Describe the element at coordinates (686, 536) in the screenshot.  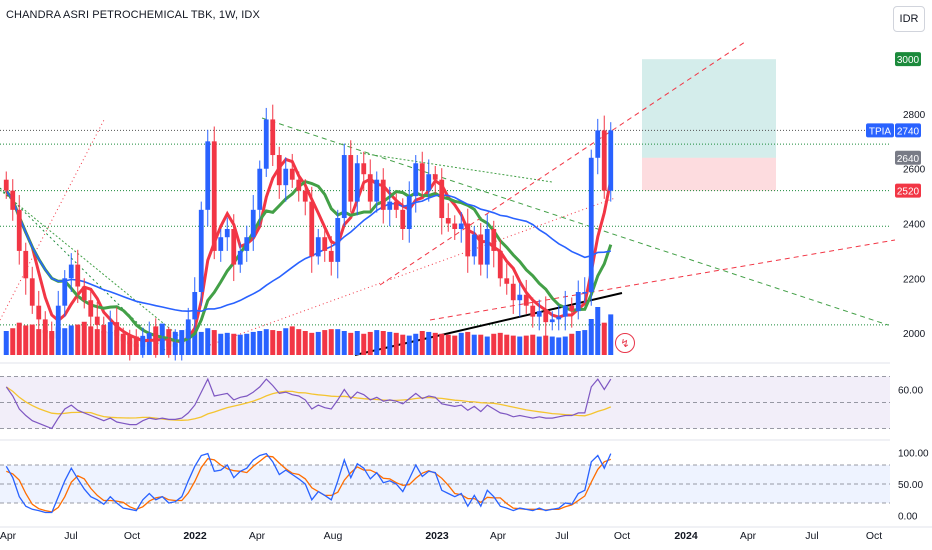
I see `time-tick-label: 2024` at that location.